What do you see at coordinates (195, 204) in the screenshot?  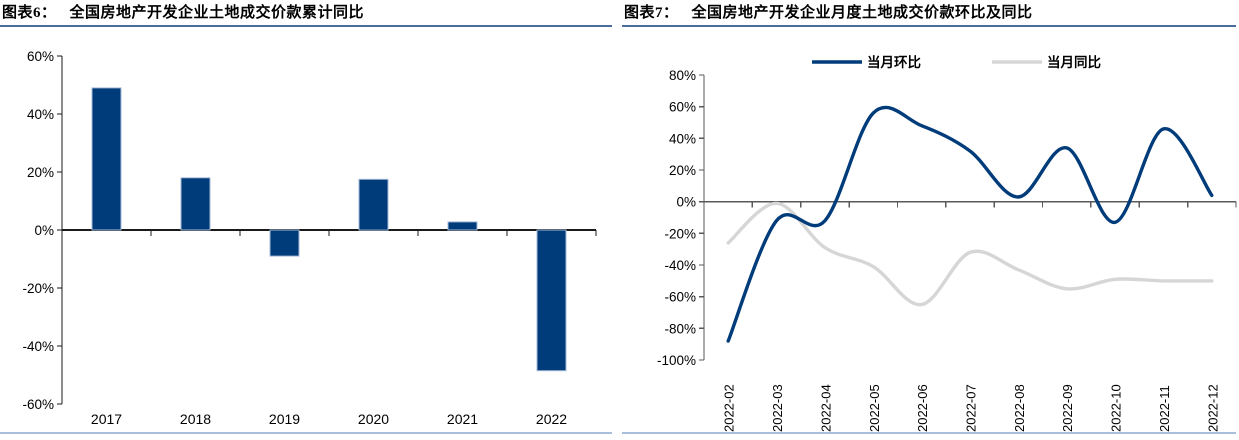 I see `bar-2018` at bounding box center [195, 204].